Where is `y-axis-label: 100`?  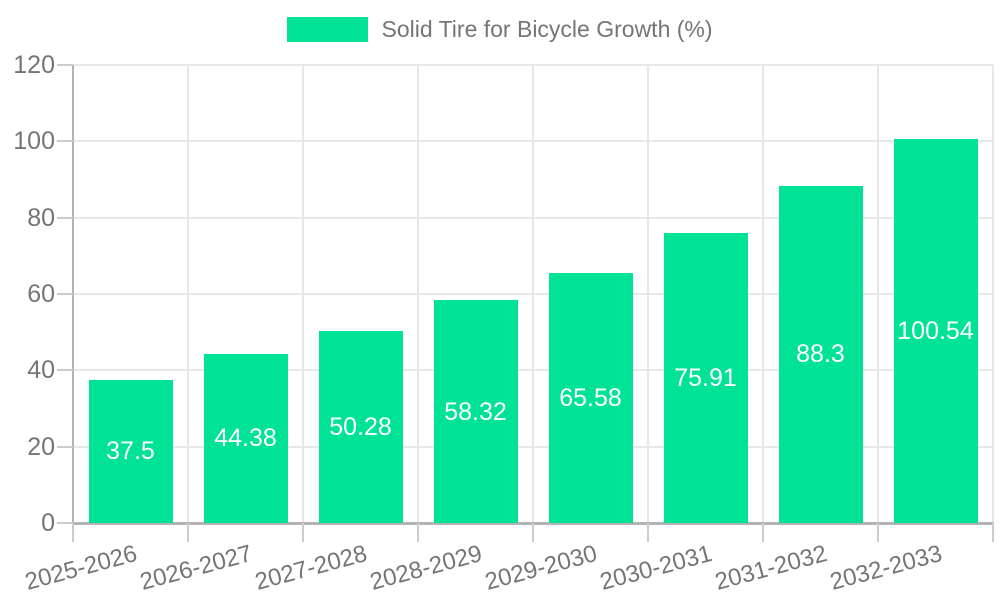
y-axis-label: 100 is located at coordinates (34, 141).